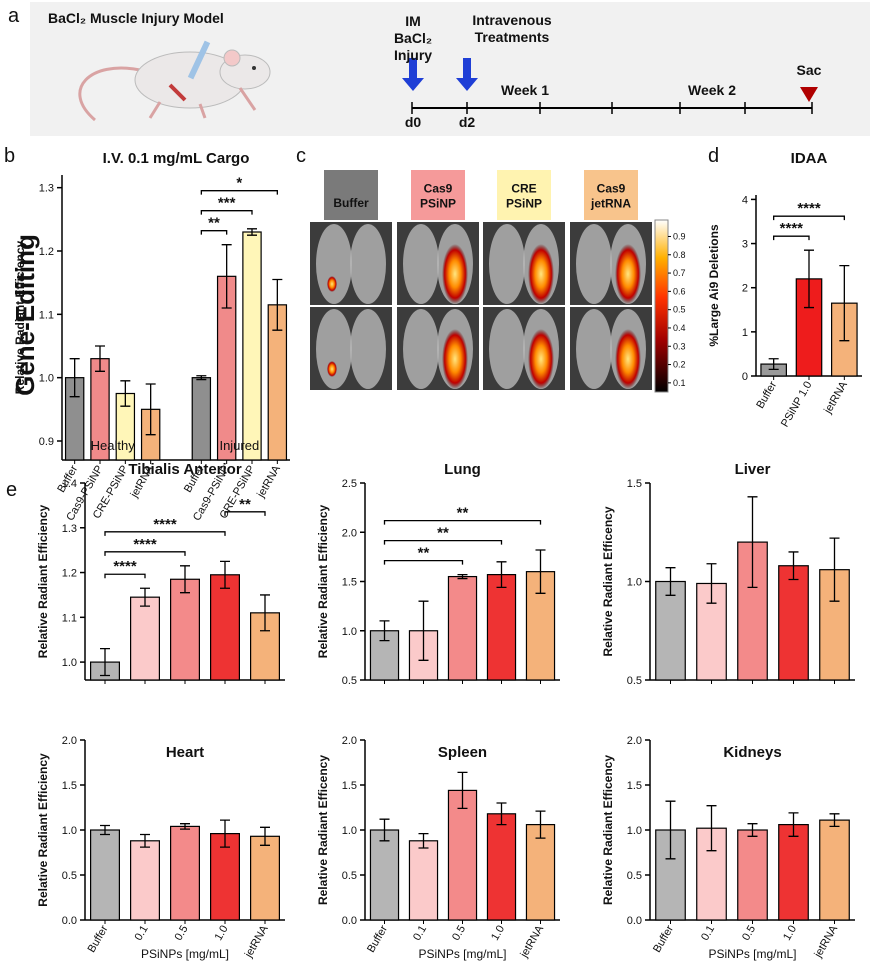 The image size is (875, 966). Describe the element at coordinates (679, 255) in the screenshot. I see `colorbar-tick-label: 0.8` at that location.